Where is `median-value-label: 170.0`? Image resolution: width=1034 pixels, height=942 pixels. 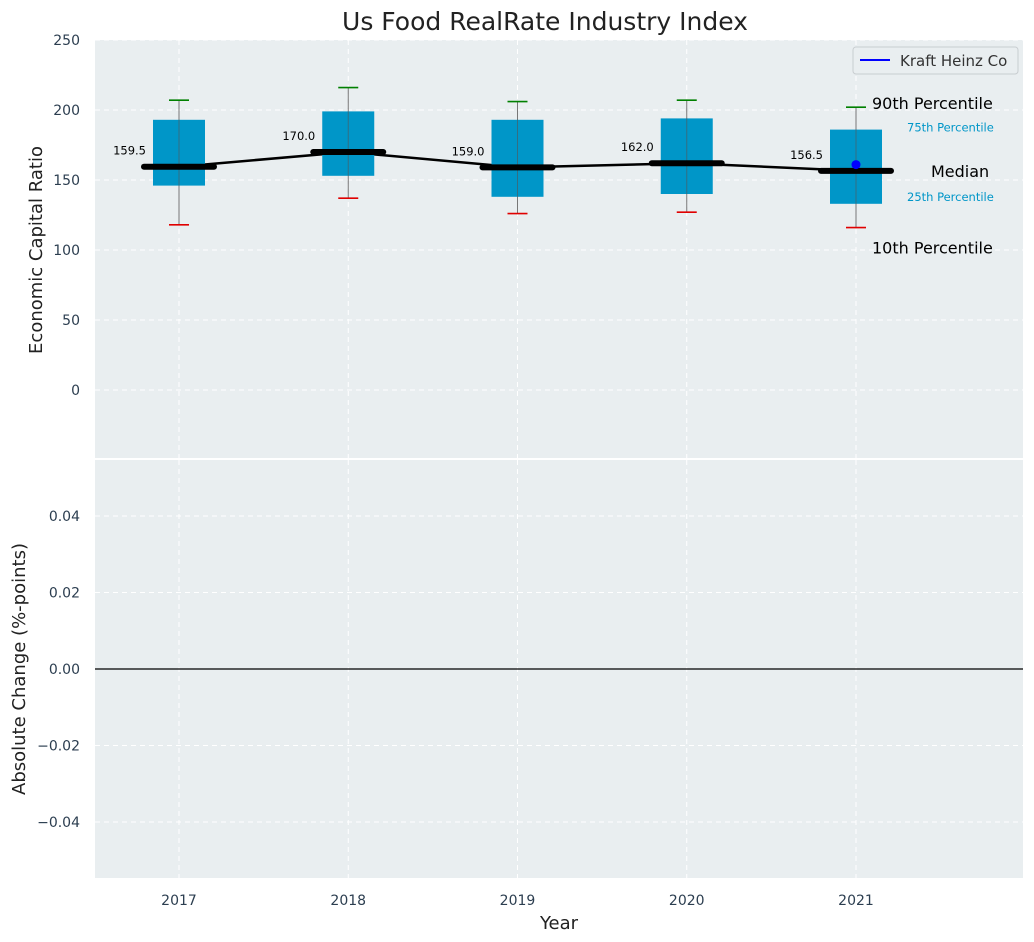
median-value-label: 170.0 is located at coordinates (298, 136).